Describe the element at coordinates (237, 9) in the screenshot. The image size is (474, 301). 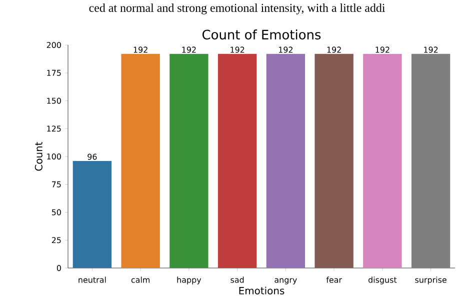
I see `text: ced at normal and strong emotional intensity, with a little addi` at that location.